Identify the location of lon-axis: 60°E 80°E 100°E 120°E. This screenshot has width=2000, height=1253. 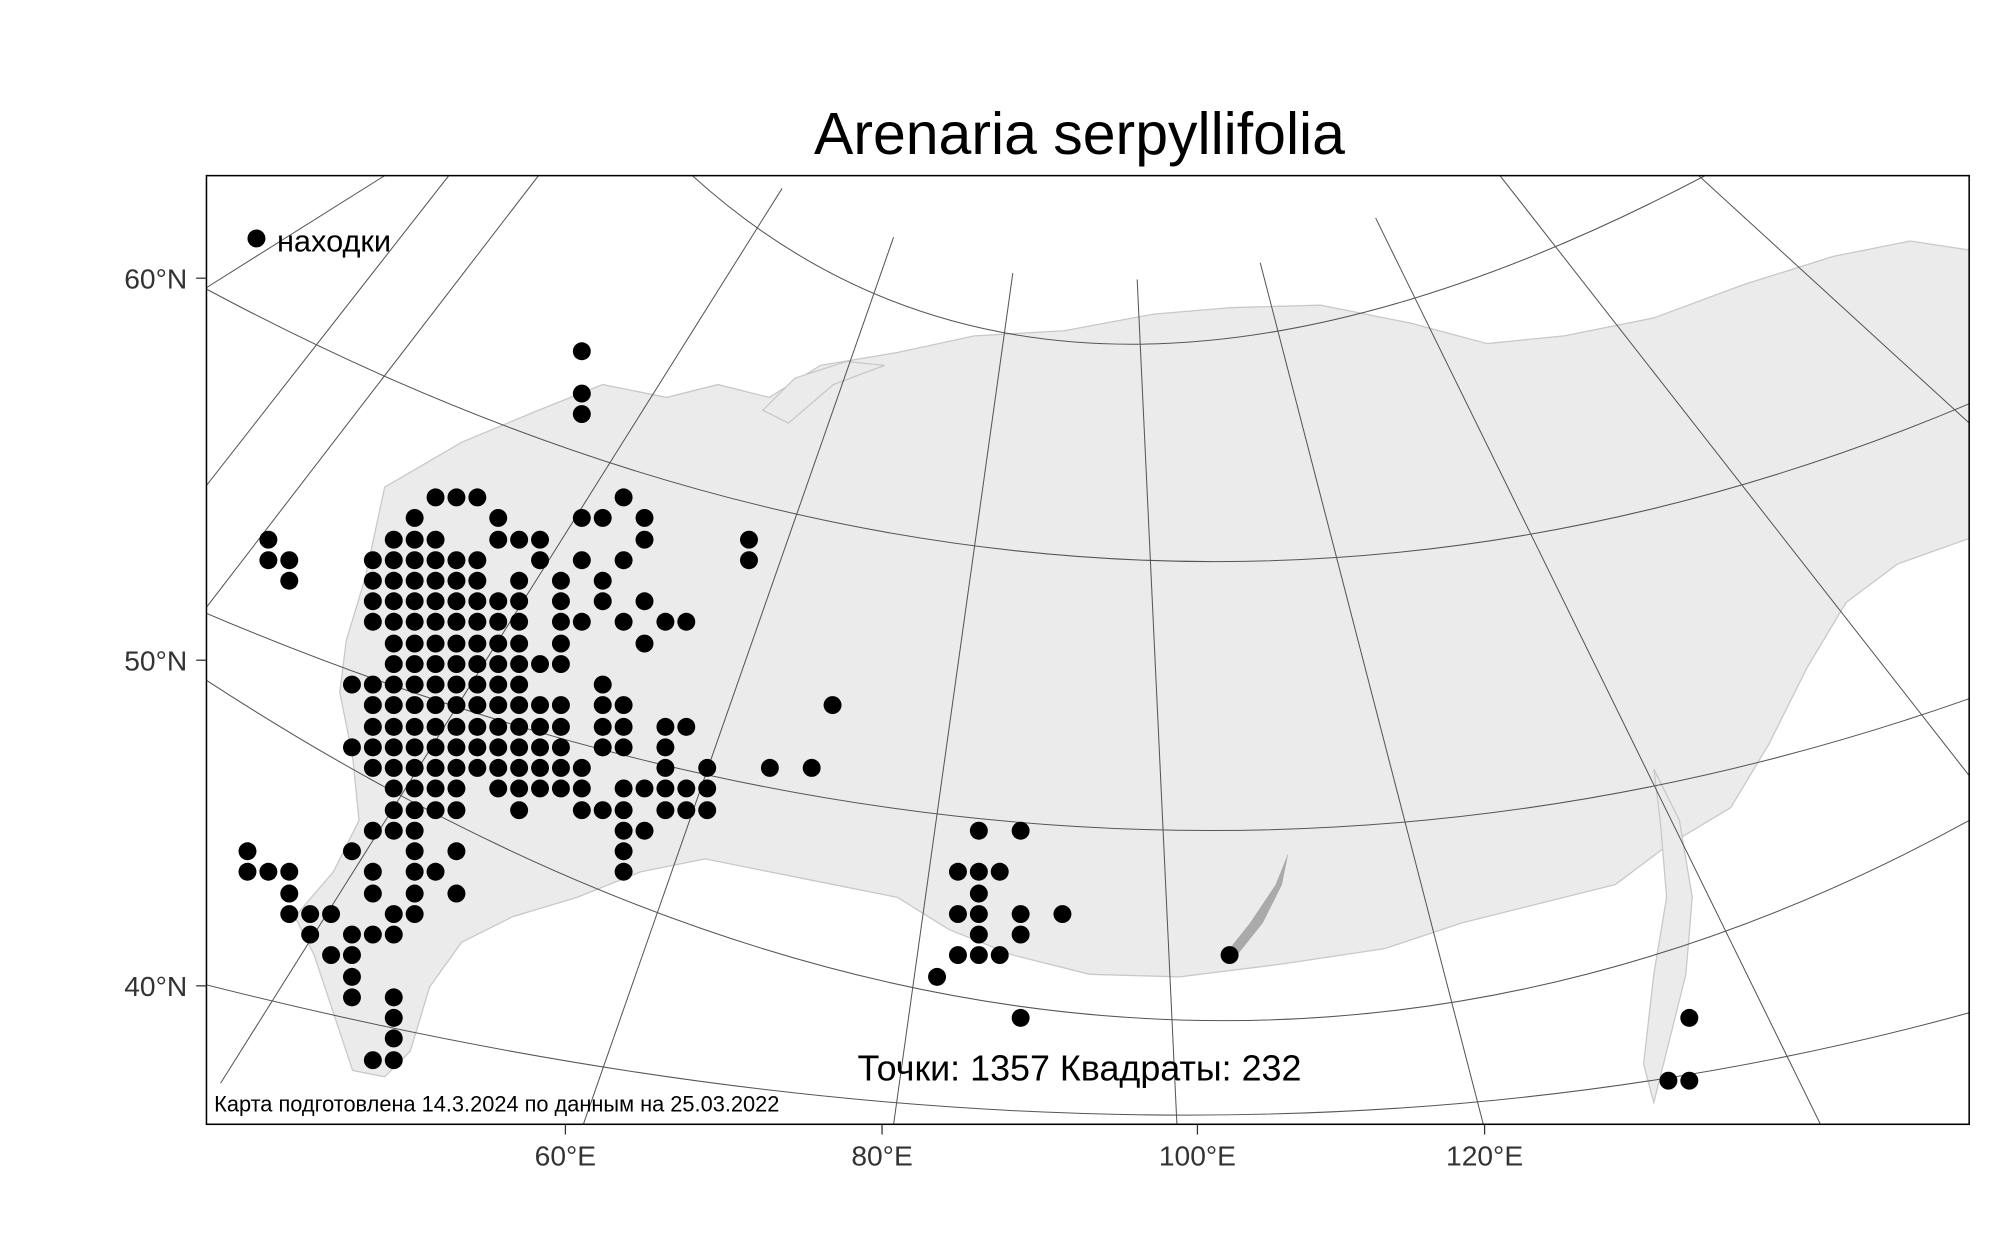
(1029, 1147).